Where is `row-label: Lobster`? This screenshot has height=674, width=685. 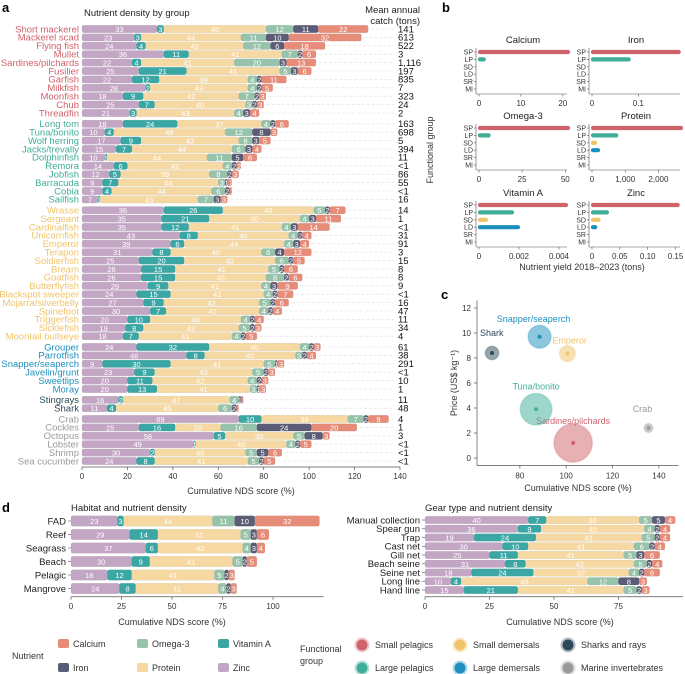
row-label: Lobster is located at coordinates (63, 445).